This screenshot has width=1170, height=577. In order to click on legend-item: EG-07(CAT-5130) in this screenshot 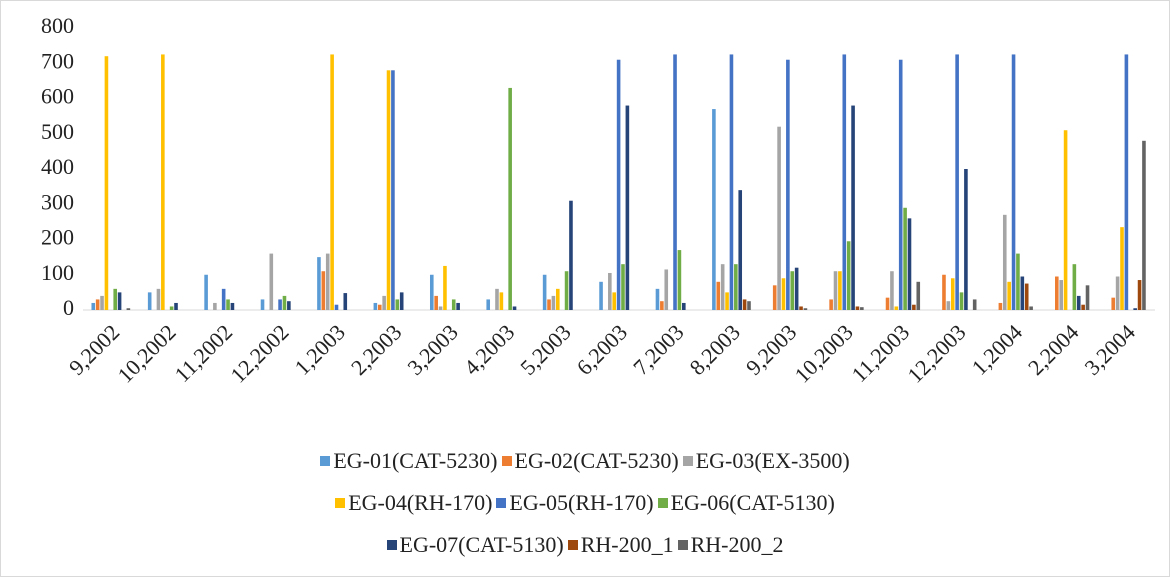, I will do `click(475, 545)`.